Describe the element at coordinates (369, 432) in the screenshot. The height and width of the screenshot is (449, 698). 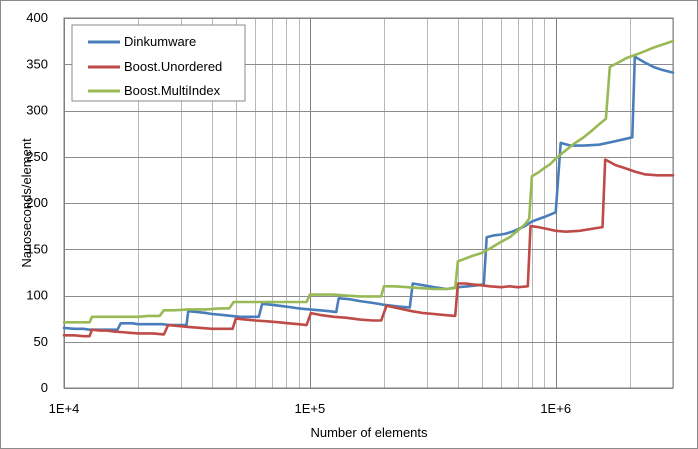
I see `x-axis-title: Number of elements` at that location.